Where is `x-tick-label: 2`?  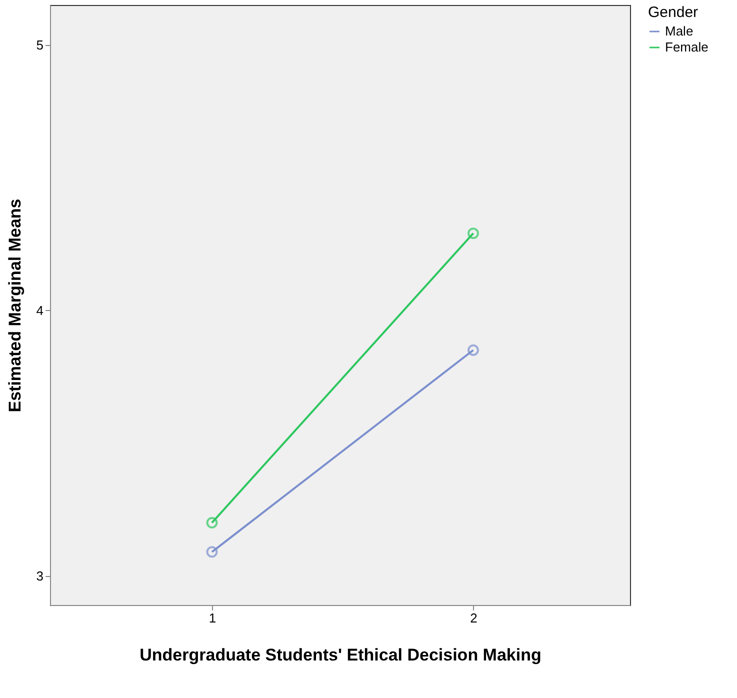 x-tick-label: 2 is located at coordinates (474, 618).